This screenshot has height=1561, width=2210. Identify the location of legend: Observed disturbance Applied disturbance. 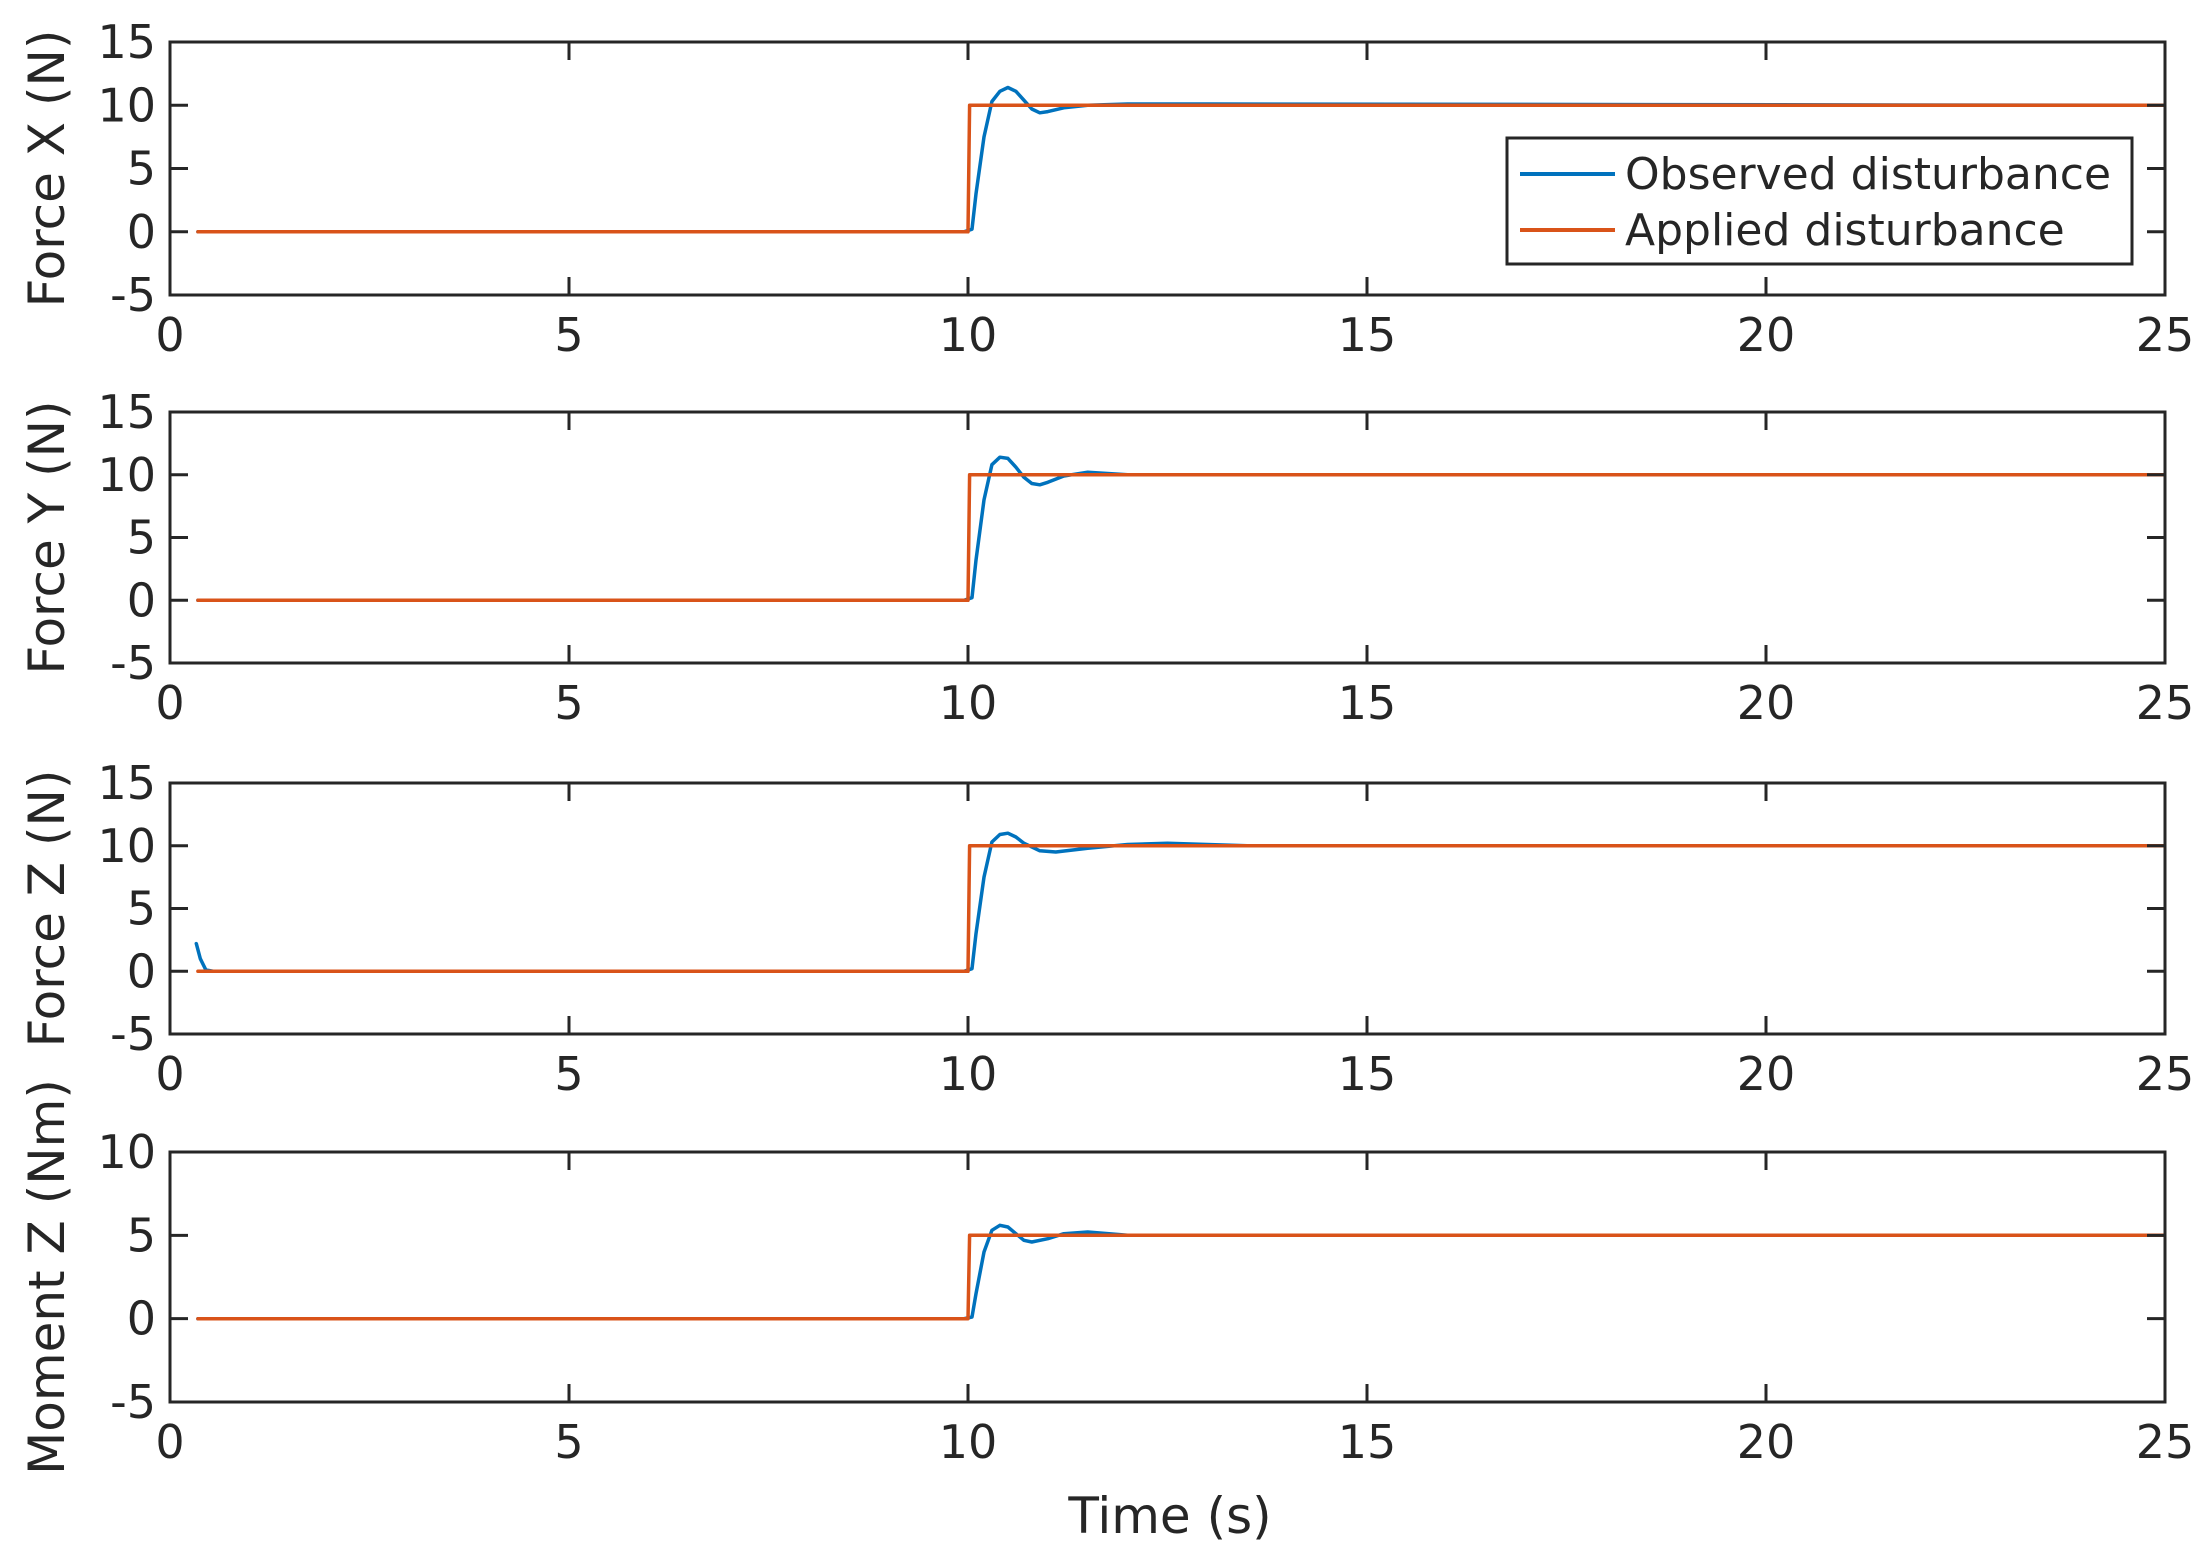
(1819, 201).